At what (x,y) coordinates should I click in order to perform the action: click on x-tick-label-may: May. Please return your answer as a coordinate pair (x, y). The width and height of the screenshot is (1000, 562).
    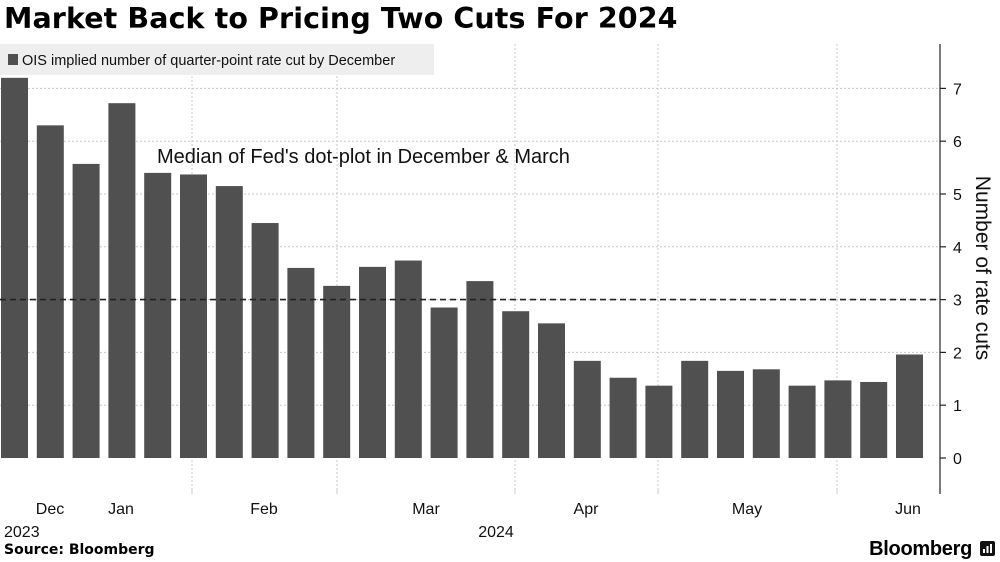
    Looking at the image, I should click on (747, 509).